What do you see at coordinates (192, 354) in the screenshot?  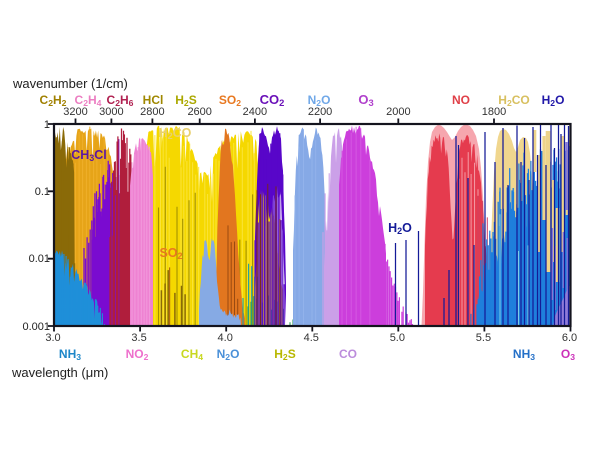 I see `svg-text: CH4` at bounding box center [192, 354].